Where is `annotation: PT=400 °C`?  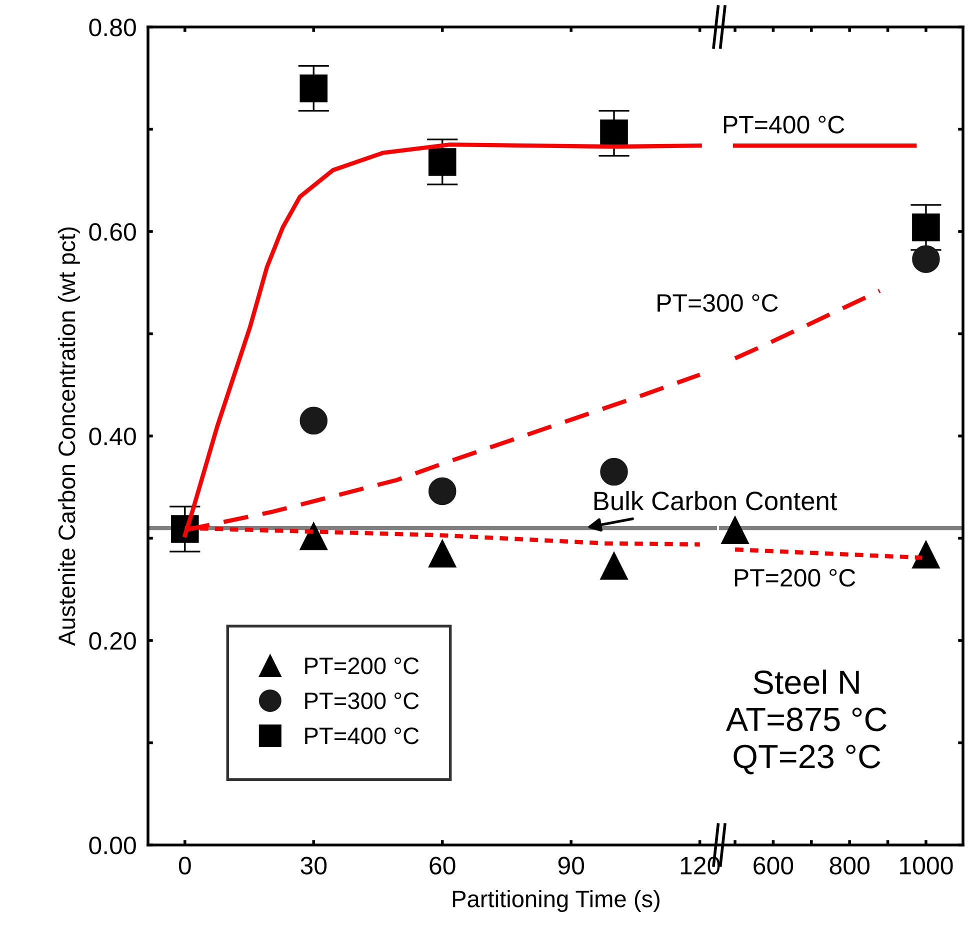 annotation: PT=400 °C is located at coordinates (784, 125).